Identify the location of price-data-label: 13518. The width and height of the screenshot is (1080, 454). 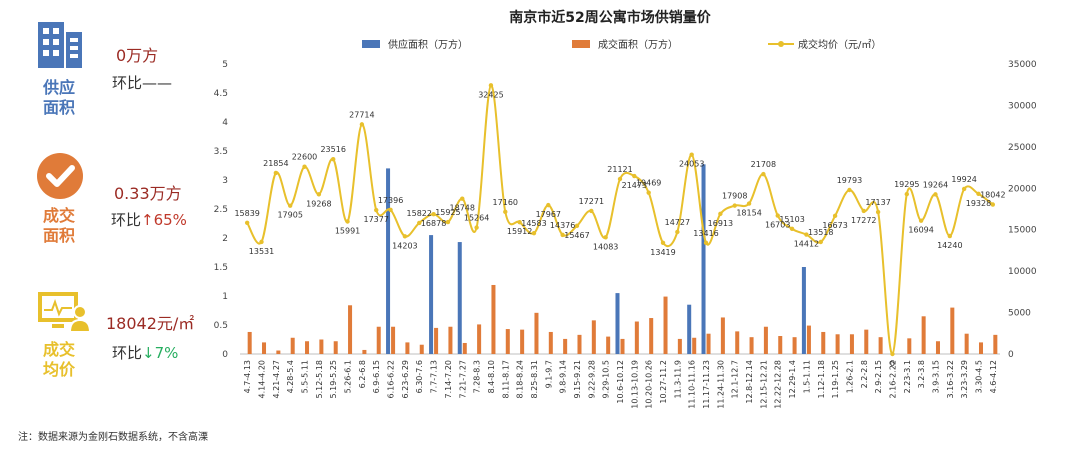
(820, 232).